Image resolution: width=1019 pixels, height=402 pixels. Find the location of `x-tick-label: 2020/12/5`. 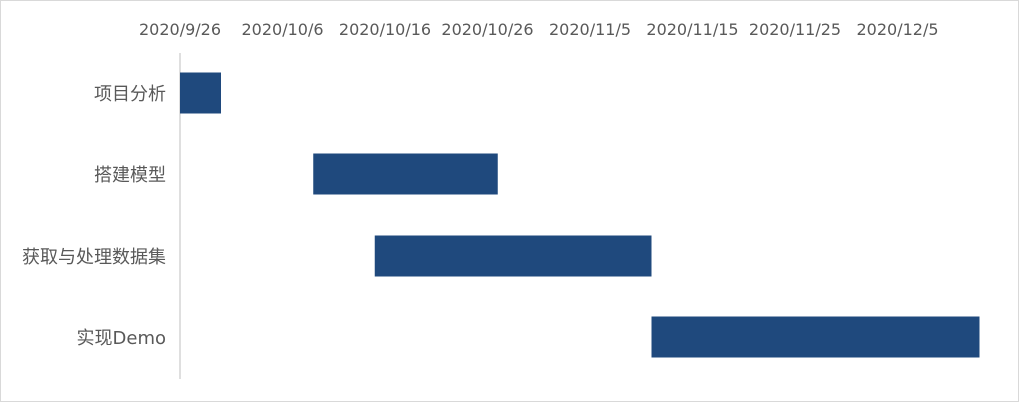

x-tick-label: 2020/12/5 is located at coordinates (897, 29).